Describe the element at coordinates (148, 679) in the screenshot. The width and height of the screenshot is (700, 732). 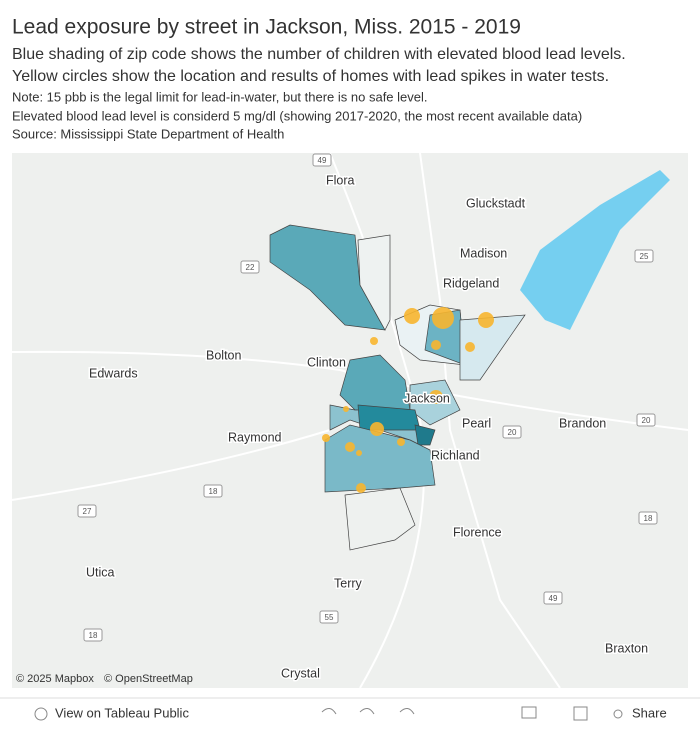
I see `attribution: © OpenStreetMap` at that location.